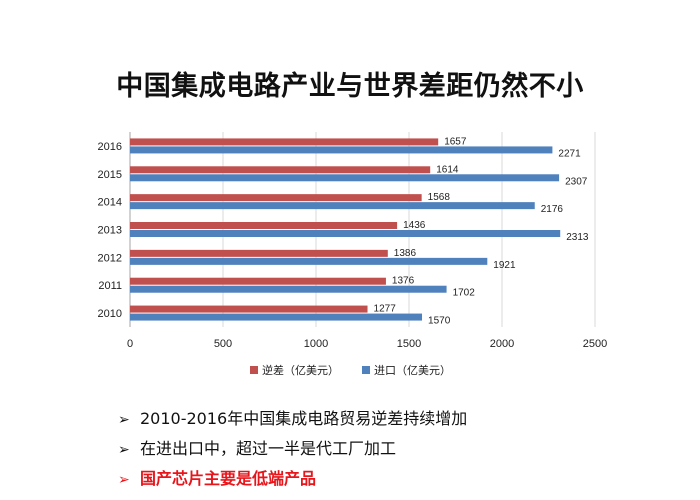 This screenshot has height=500, width=700. What do you see at coordinates (350, 86) in the screenshot?
I see `page-title: 中国集成电路产业与世界差距仍然不小` at bounding box center [350, 86].